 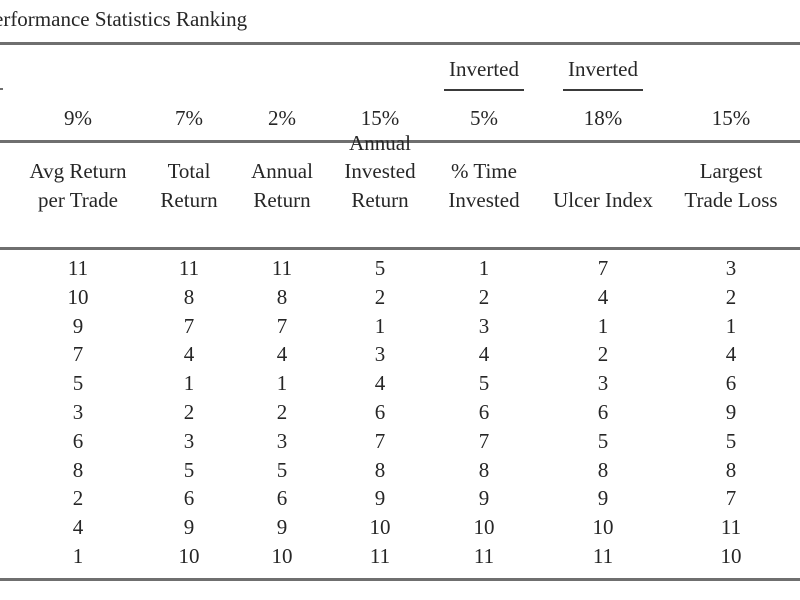 I want to click on column-header: Avg Return per Trade, so click(x=78, y=185).